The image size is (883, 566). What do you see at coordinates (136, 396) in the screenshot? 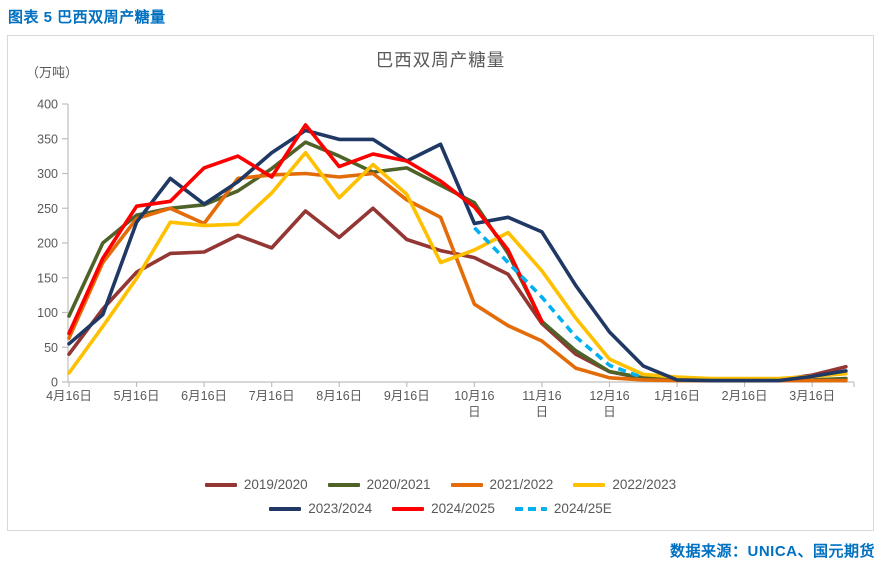
I see `x-axis-label: 5月16日` at bounding box center [136, 396].